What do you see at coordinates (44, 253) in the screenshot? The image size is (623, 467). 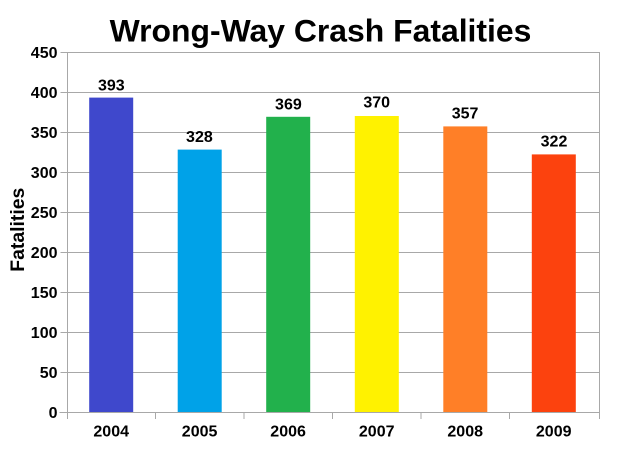 I see `svg-text: 200` at bounding box center [44, 253].